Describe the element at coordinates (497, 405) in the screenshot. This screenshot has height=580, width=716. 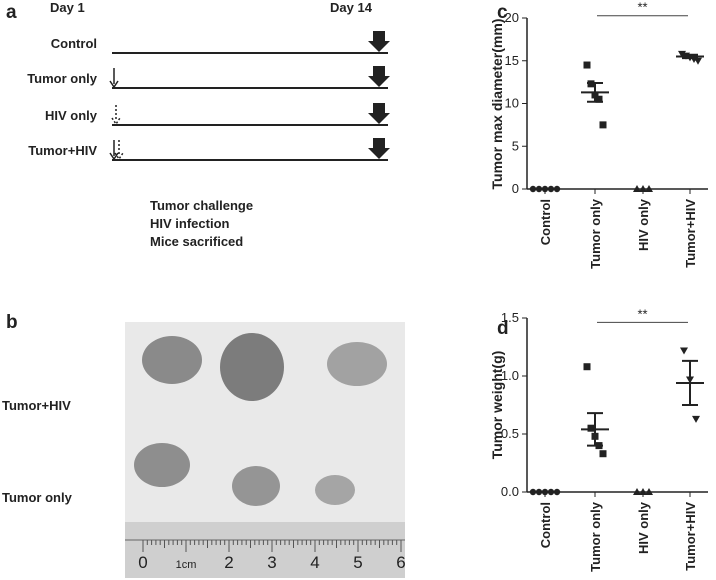
I see `y-axis-label: Tumor weight(g)` at that location.